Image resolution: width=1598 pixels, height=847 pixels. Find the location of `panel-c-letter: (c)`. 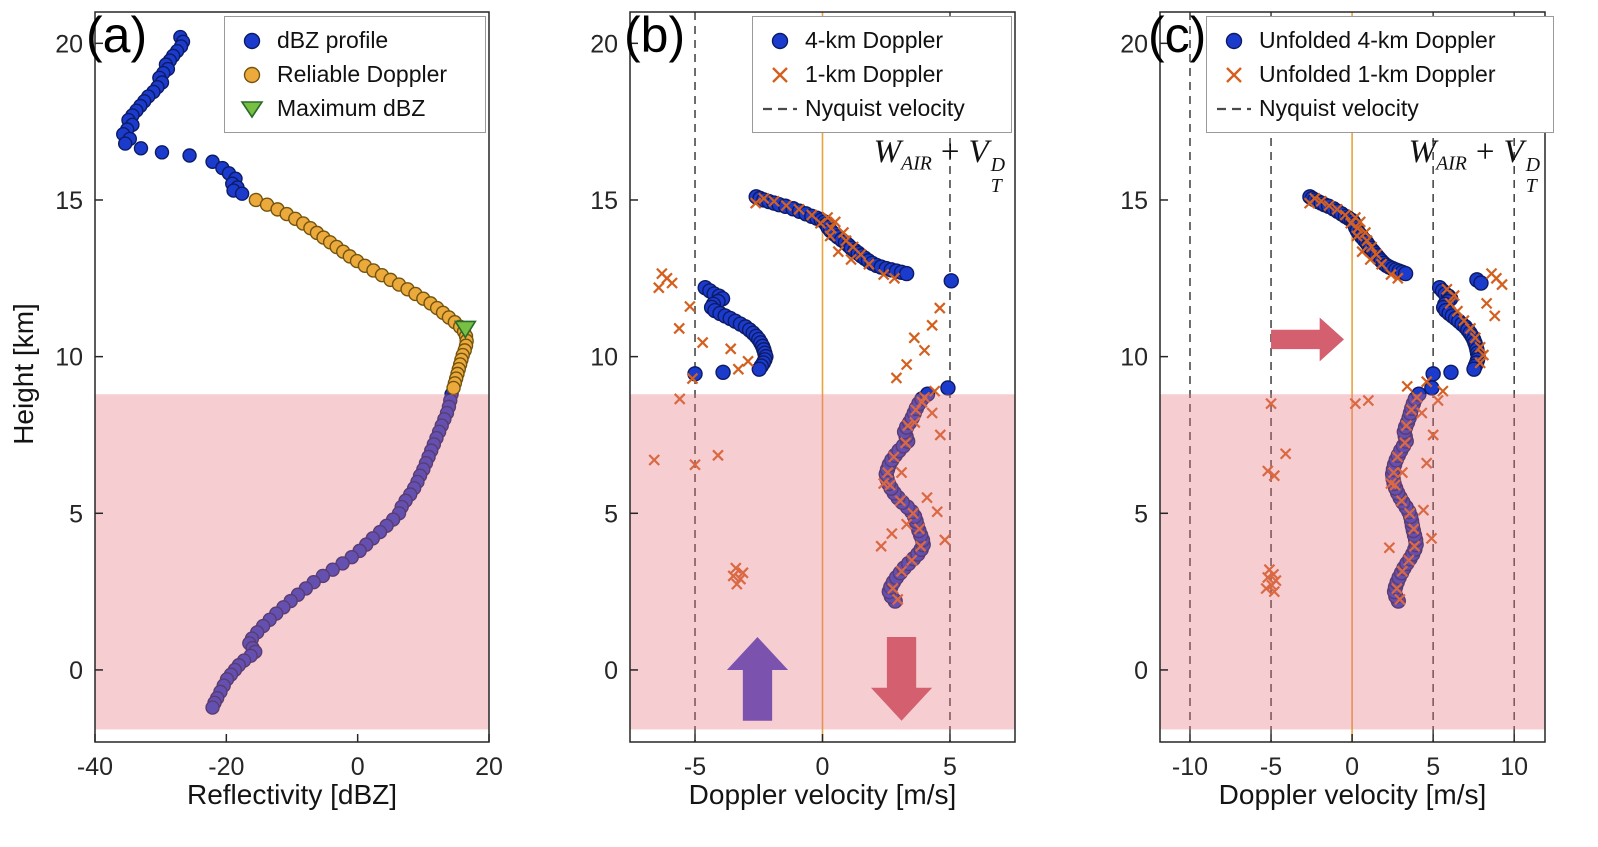

panel-c-letter: (c) is located at coordinates (1177, 35).